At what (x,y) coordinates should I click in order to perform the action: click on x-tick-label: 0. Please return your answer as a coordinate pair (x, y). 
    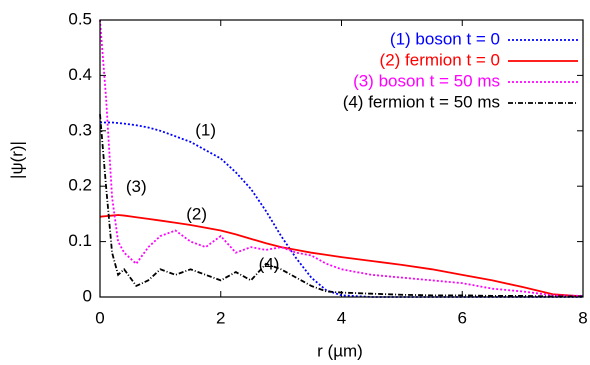
    Looking at the image, I should click on (99, 317).